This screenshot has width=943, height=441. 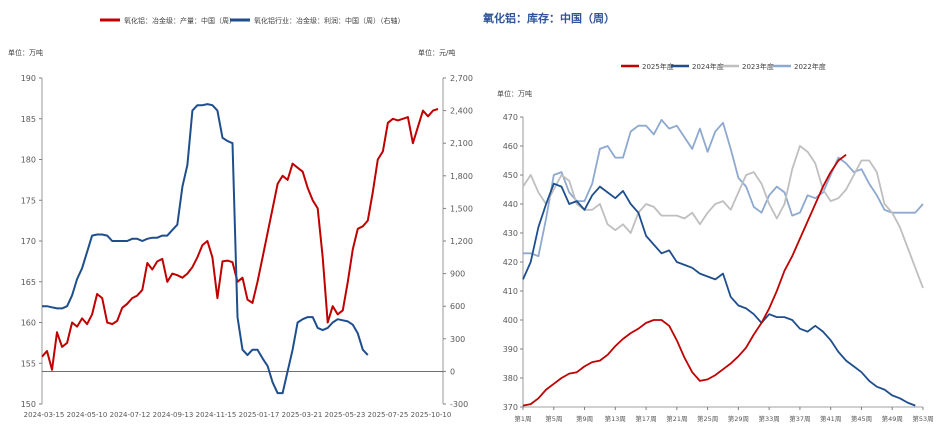 I want to click on x-tick-label: 2024-09-13, so click(x=173, y=415).